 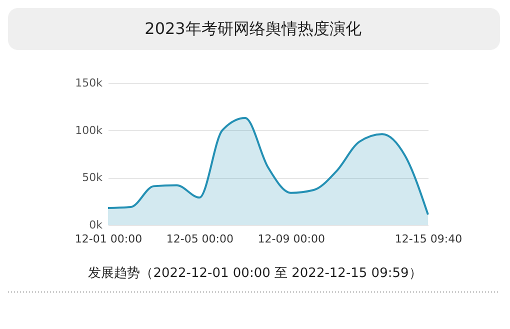 What do you see at coordinates (200, 239) in the screenshot?
I see `x-tick-label: 12-05 00:00` at bounding box center [200, 239].